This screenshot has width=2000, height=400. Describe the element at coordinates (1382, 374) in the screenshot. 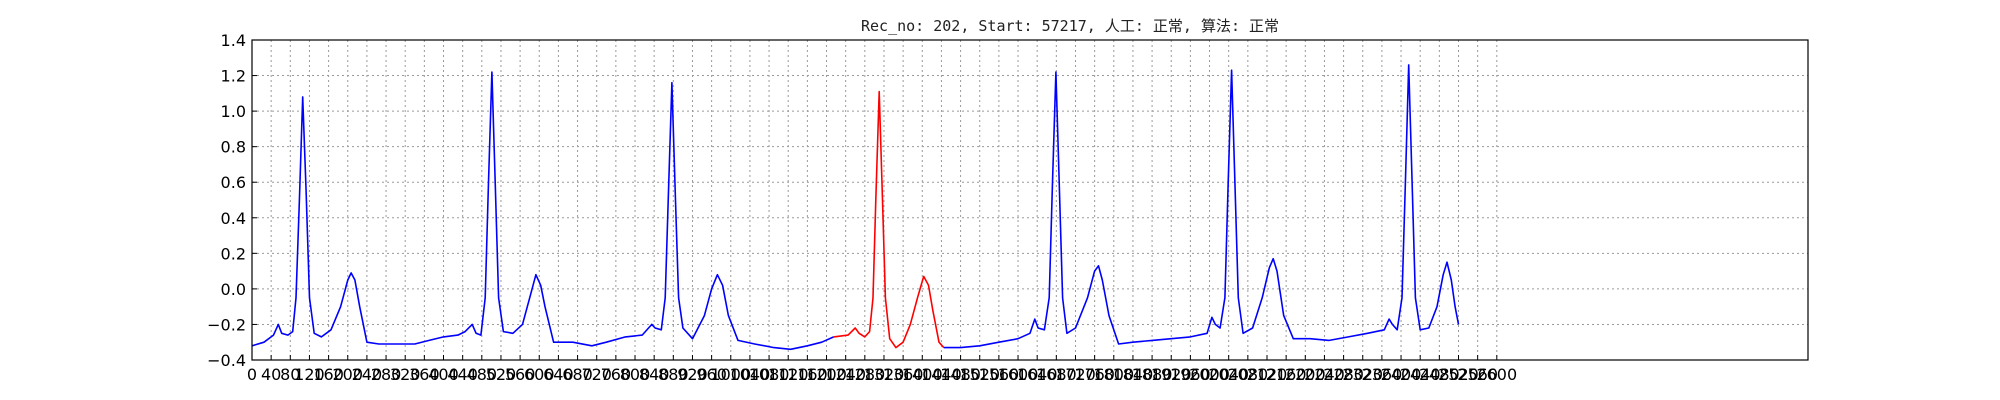

I see `x-tick-label: 2360` at that location.